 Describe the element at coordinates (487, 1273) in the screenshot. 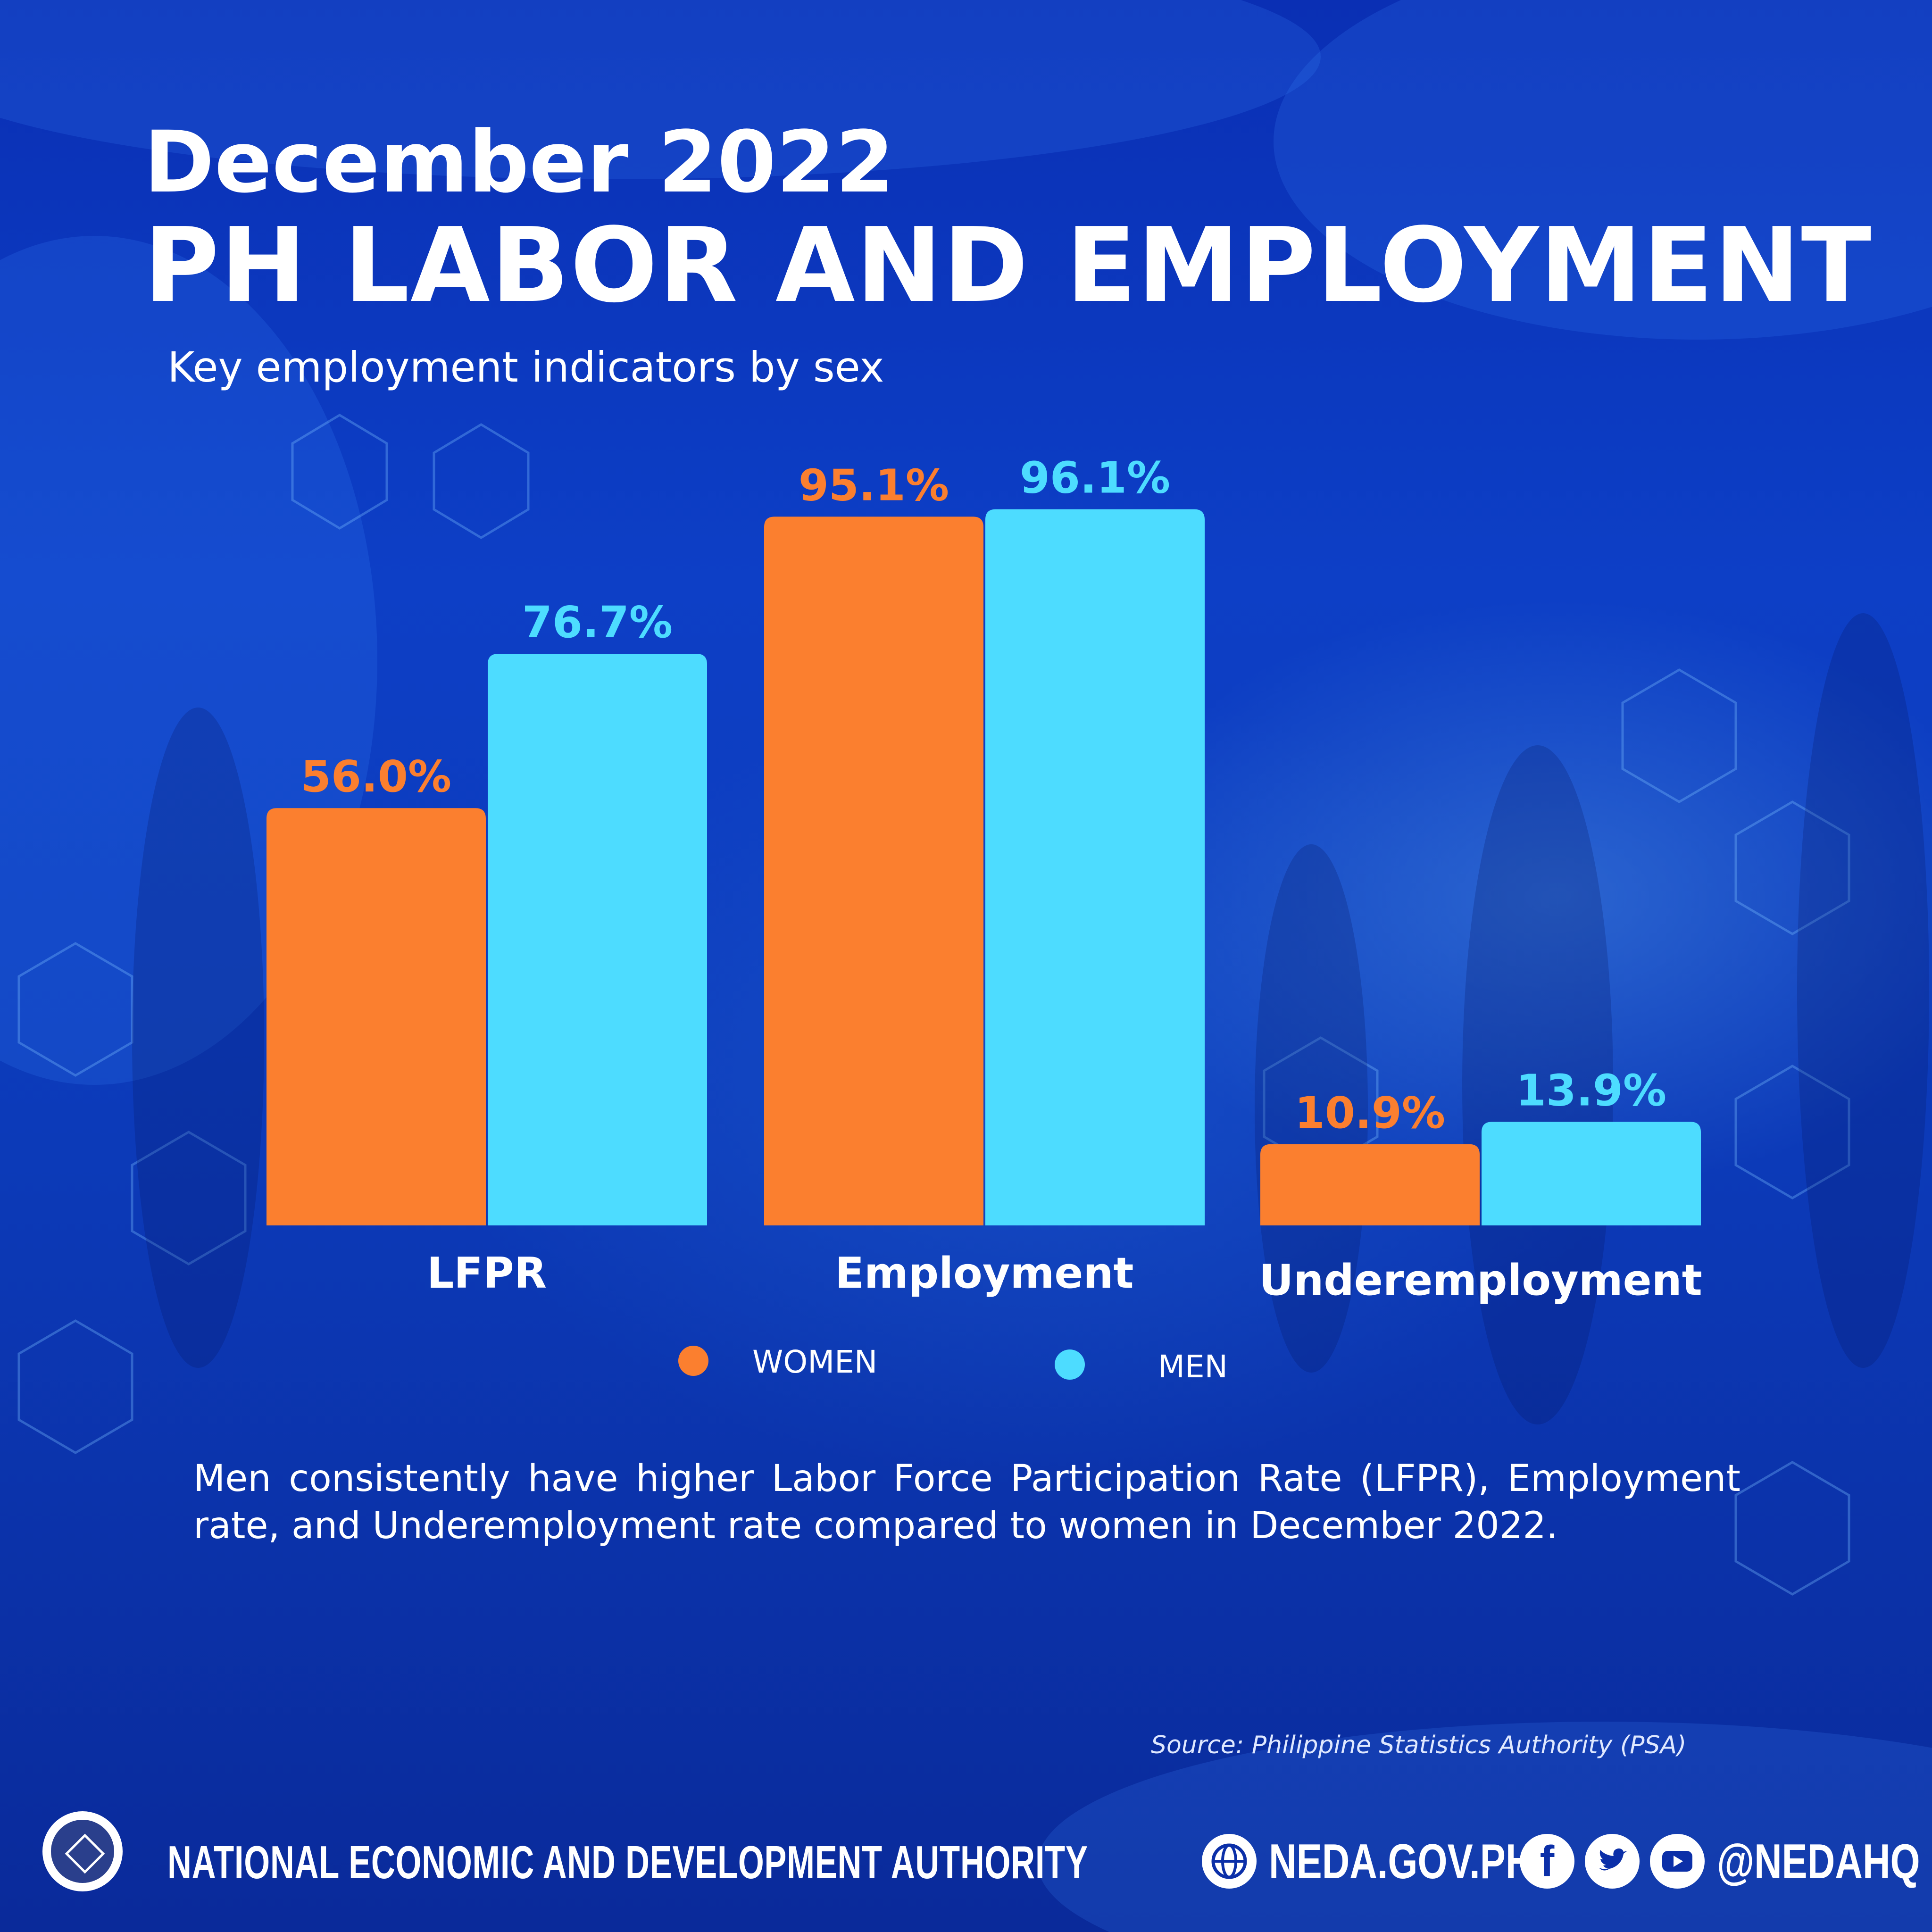

I see `category-label-lfpr: LFPR` at that location.